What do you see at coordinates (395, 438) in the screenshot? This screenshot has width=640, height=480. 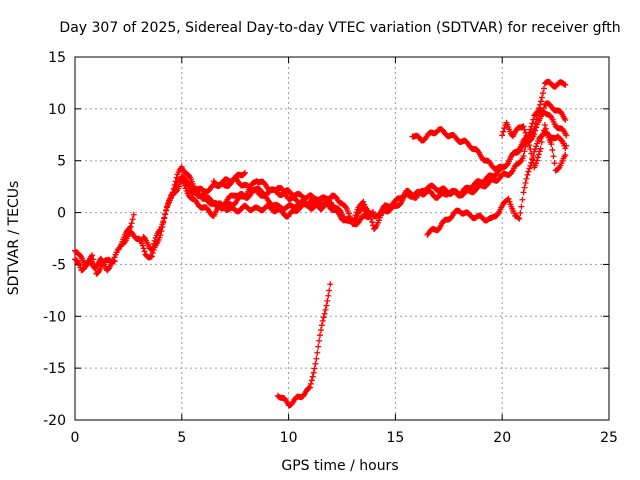 I see `x-tick-label: 15` at bounding box center [395, 438].